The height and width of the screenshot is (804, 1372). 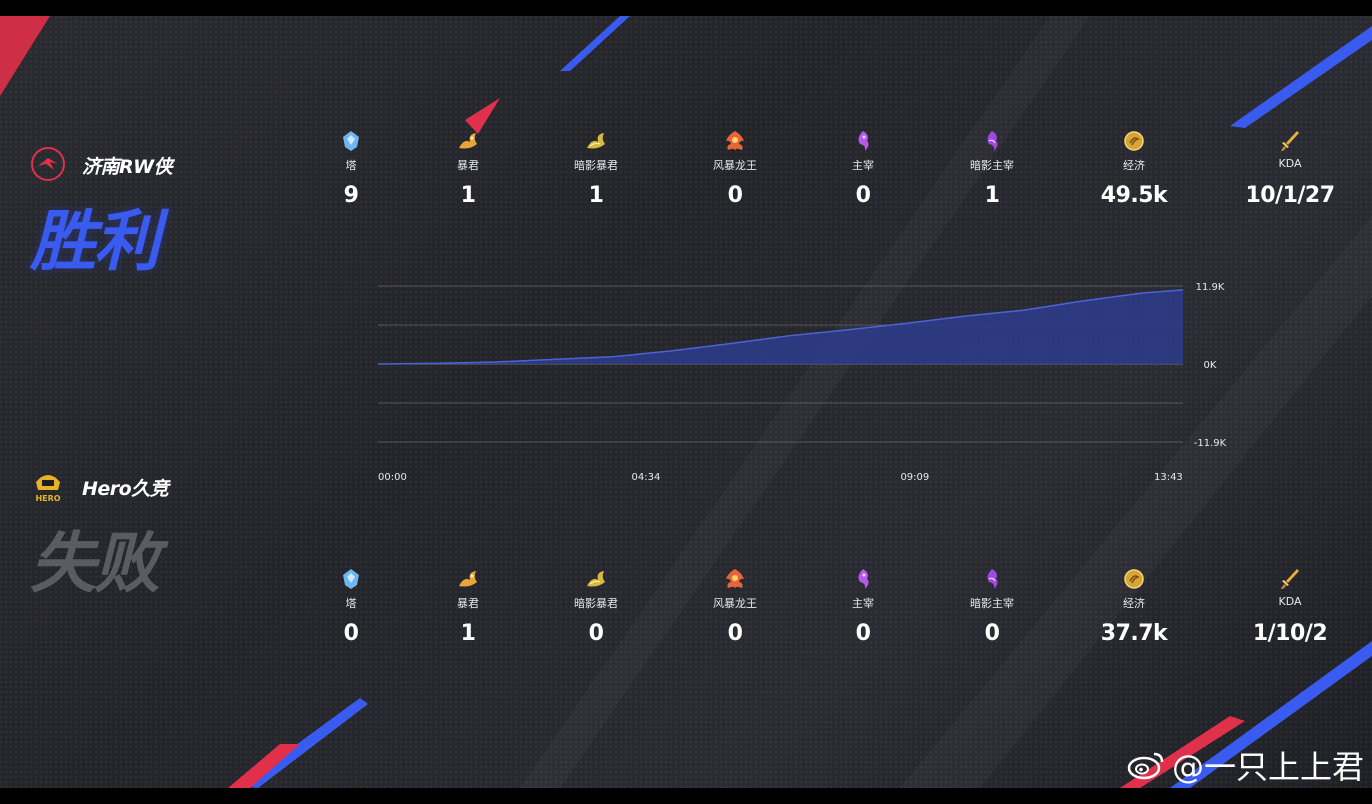 I want to click on chart-y-tick-label: 11.9K, so click(x=1210, y=287).